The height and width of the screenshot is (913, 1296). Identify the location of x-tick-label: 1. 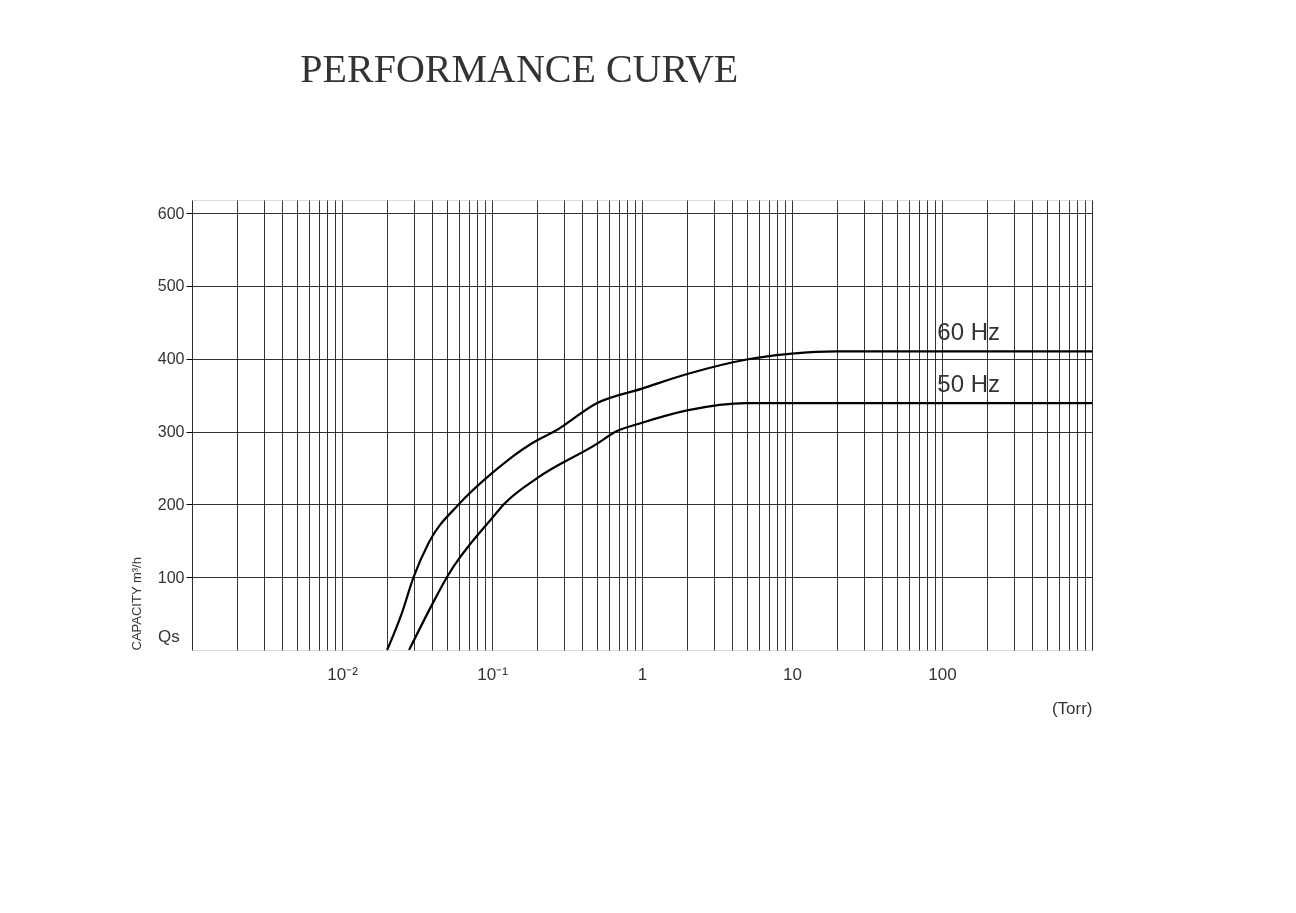
(642, 674).